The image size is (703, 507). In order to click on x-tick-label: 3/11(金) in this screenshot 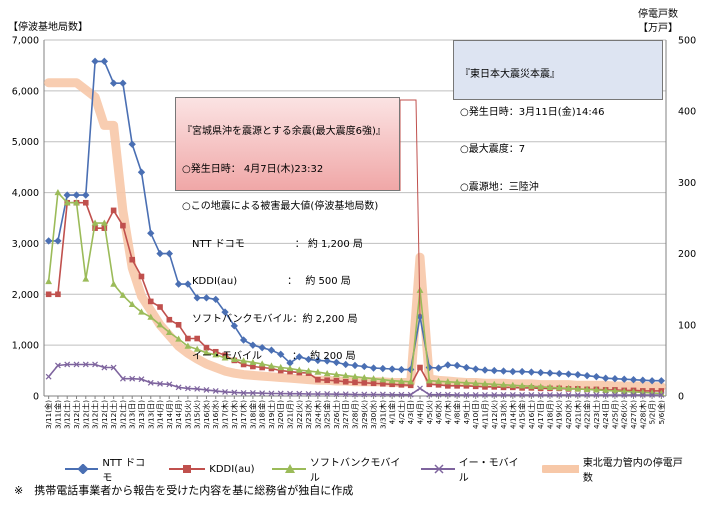, I will do `click(48, 414)`.